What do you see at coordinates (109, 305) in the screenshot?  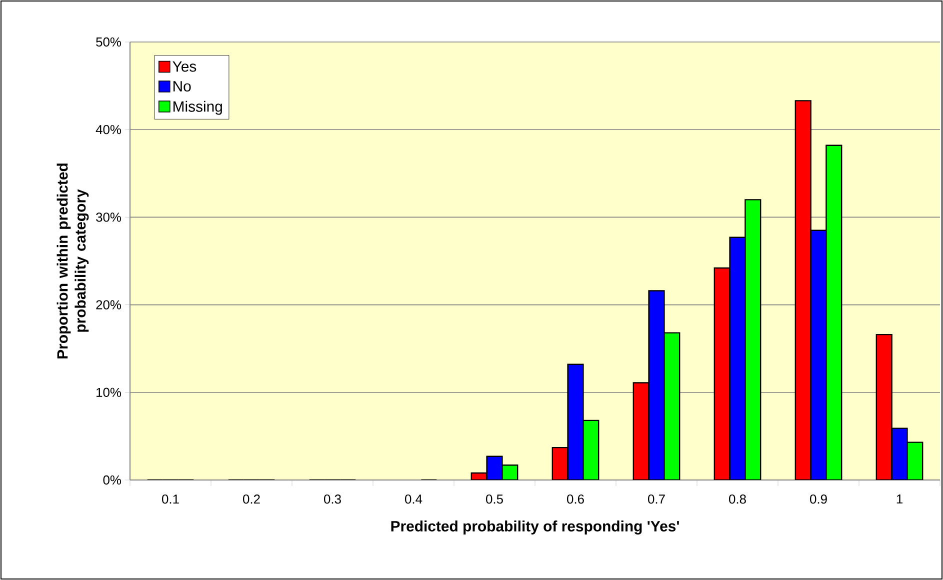 I see `y-tick-label: 20%` at bounding box center [109, 305].